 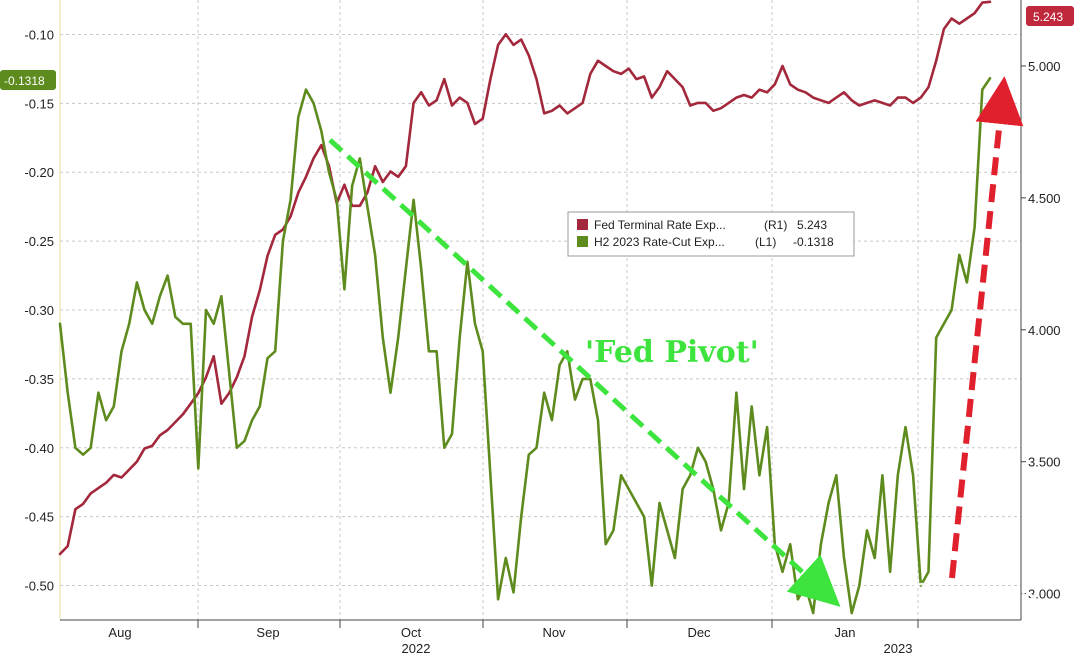 What do you see at coordinates (845, 632) in the screenshot?
I see `x-month-label: Jan` at bounding box center [845, 632].